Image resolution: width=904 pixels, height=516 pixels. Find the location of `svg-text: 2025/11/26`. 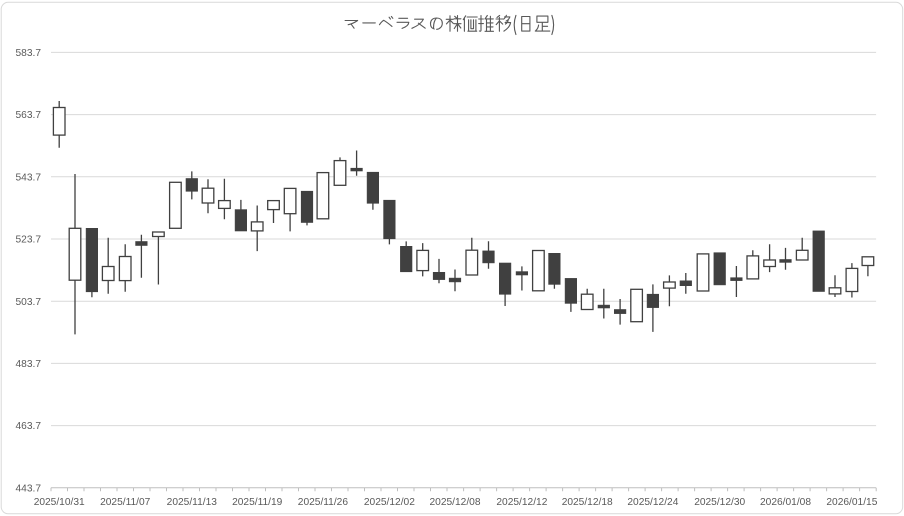

svg-text: 2025/11/26 is located at coordinates (323, 502).